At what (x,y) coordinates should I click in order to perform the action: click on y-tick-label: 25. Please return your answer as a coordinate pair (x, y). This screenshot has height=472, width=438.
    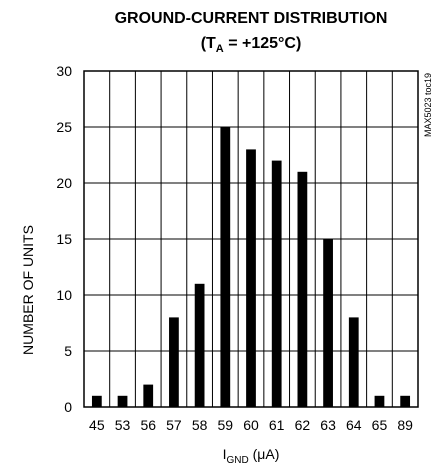
    Looking at the image, I should click on (64, 127).